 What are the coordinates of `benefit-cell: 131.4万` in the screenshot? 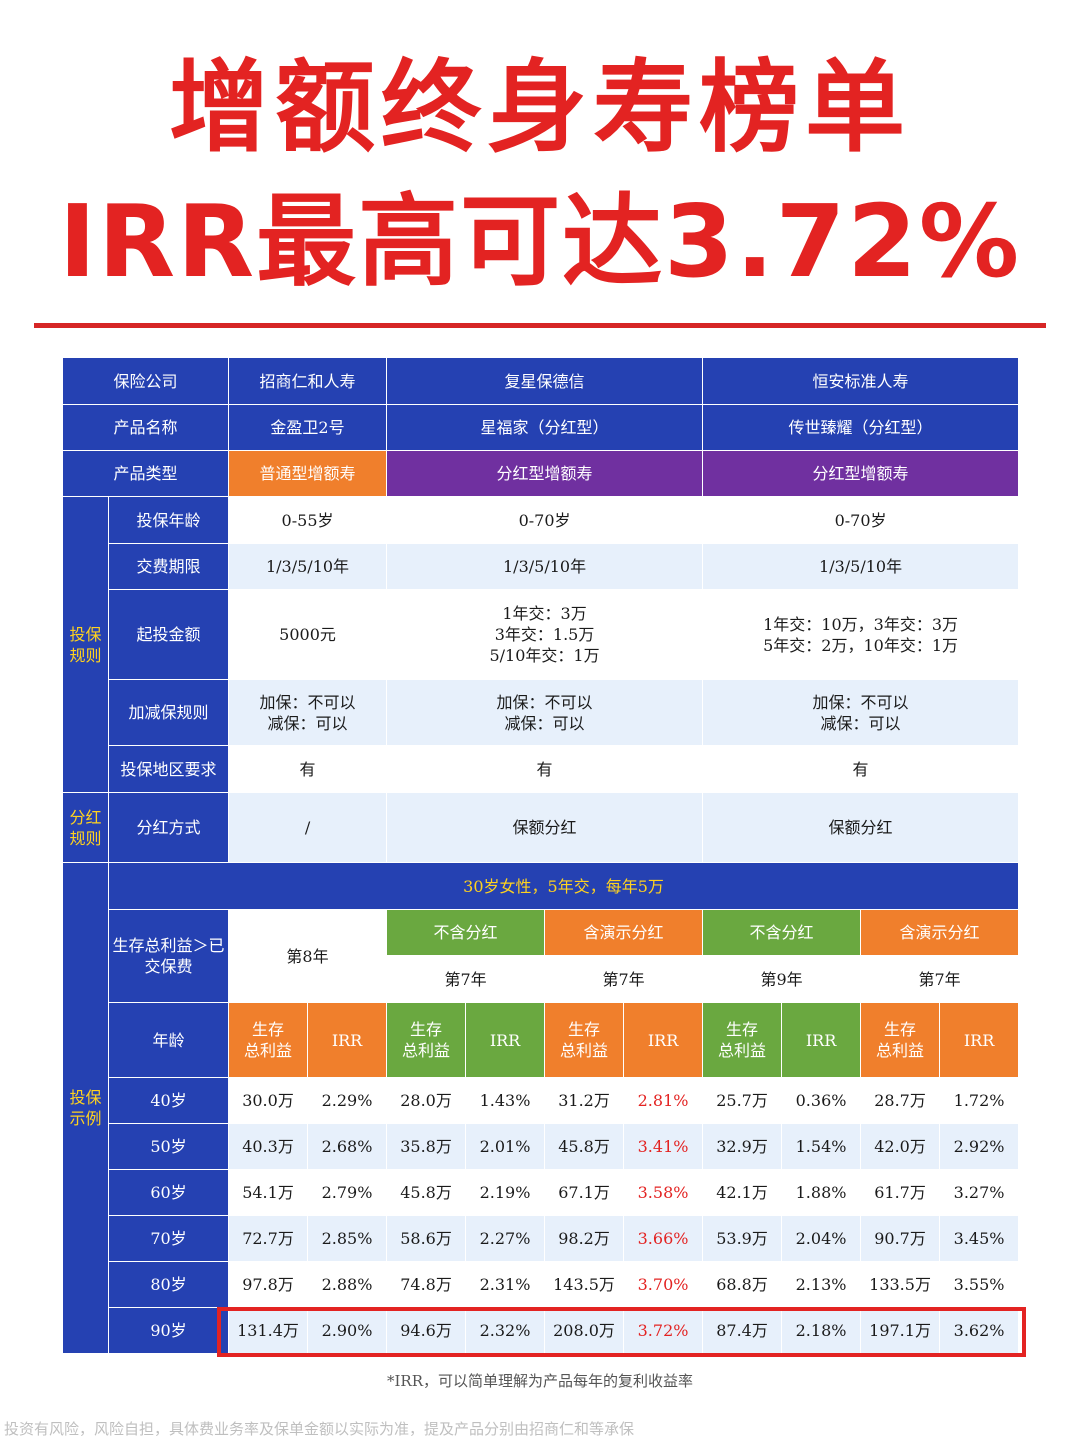 It's located at (268, 1330).